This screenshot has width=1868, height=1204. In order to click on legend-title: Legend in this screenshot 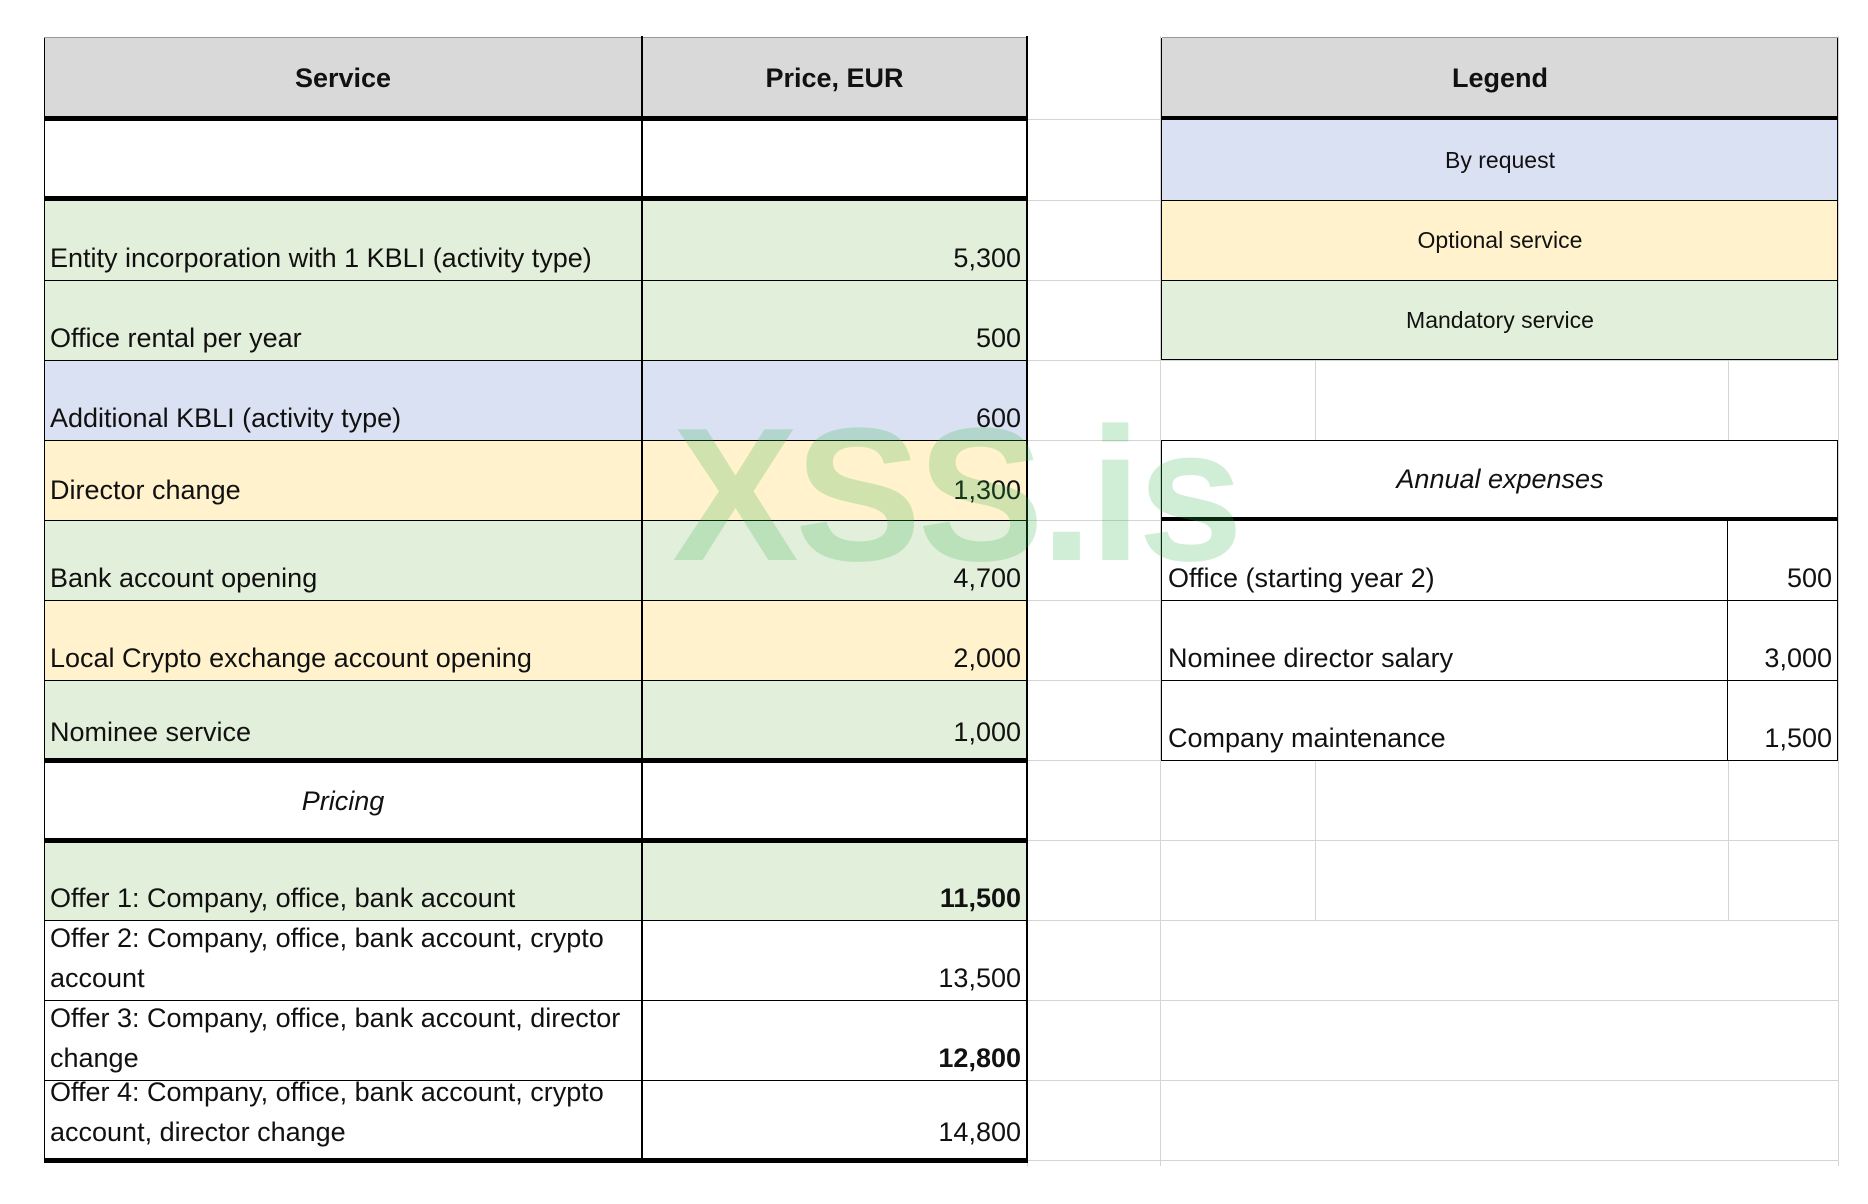, I will do `click(1500, 78)`.